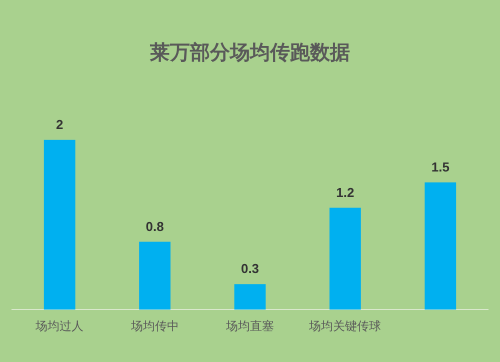  I want to click on chart-title: 莱万部分场均传跑数据, so click(249, 52).